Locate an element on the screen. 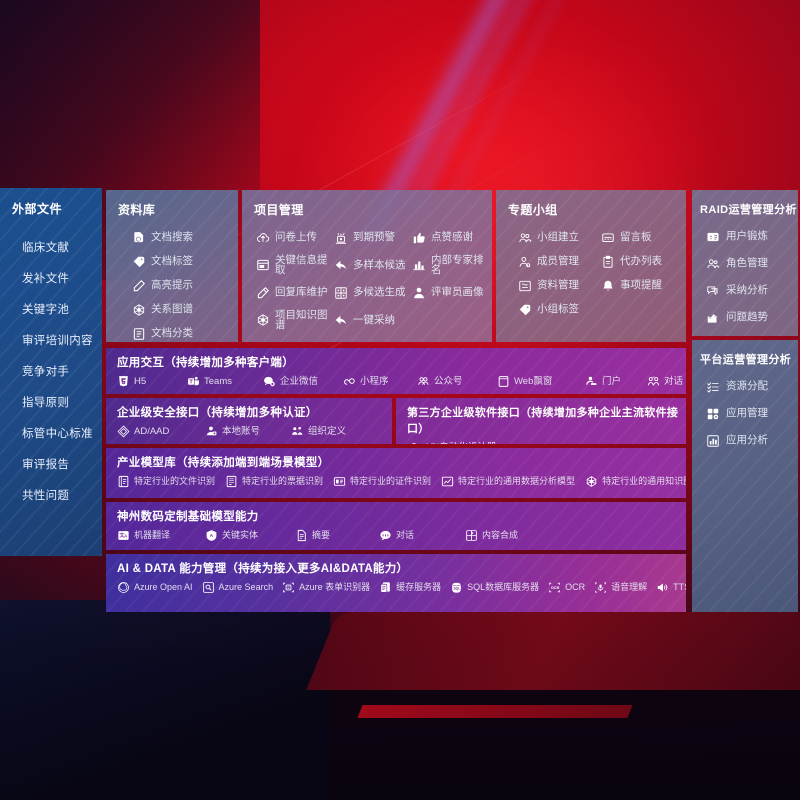  security-item-local-account: 本地账号 is located at coordinates (248, 431).